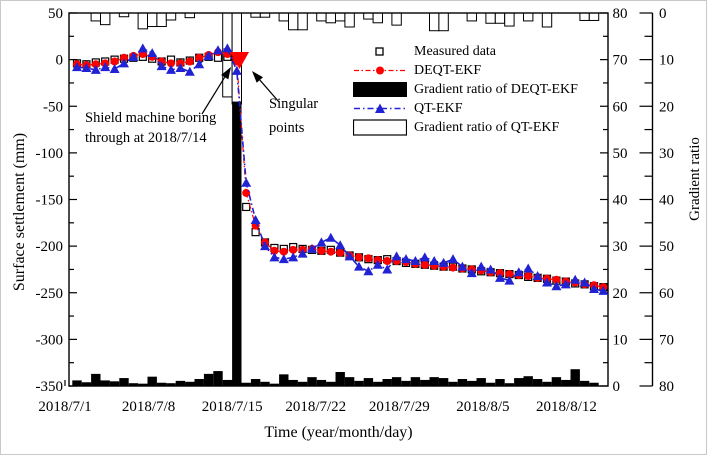  Describe the element at coordinates (315, 407) in the screenshot. I see `tick-label: 2018/7/22` at that location.